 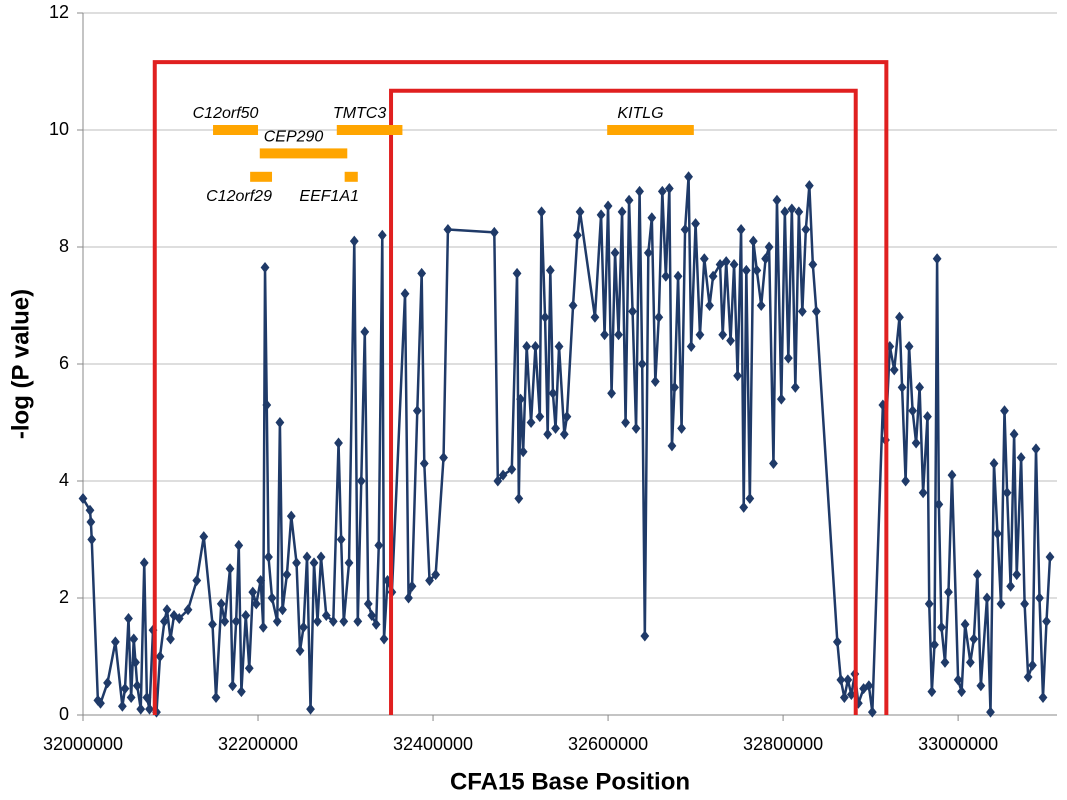 I want to click on y-tick-label: 12, so click(x=59, y=12).